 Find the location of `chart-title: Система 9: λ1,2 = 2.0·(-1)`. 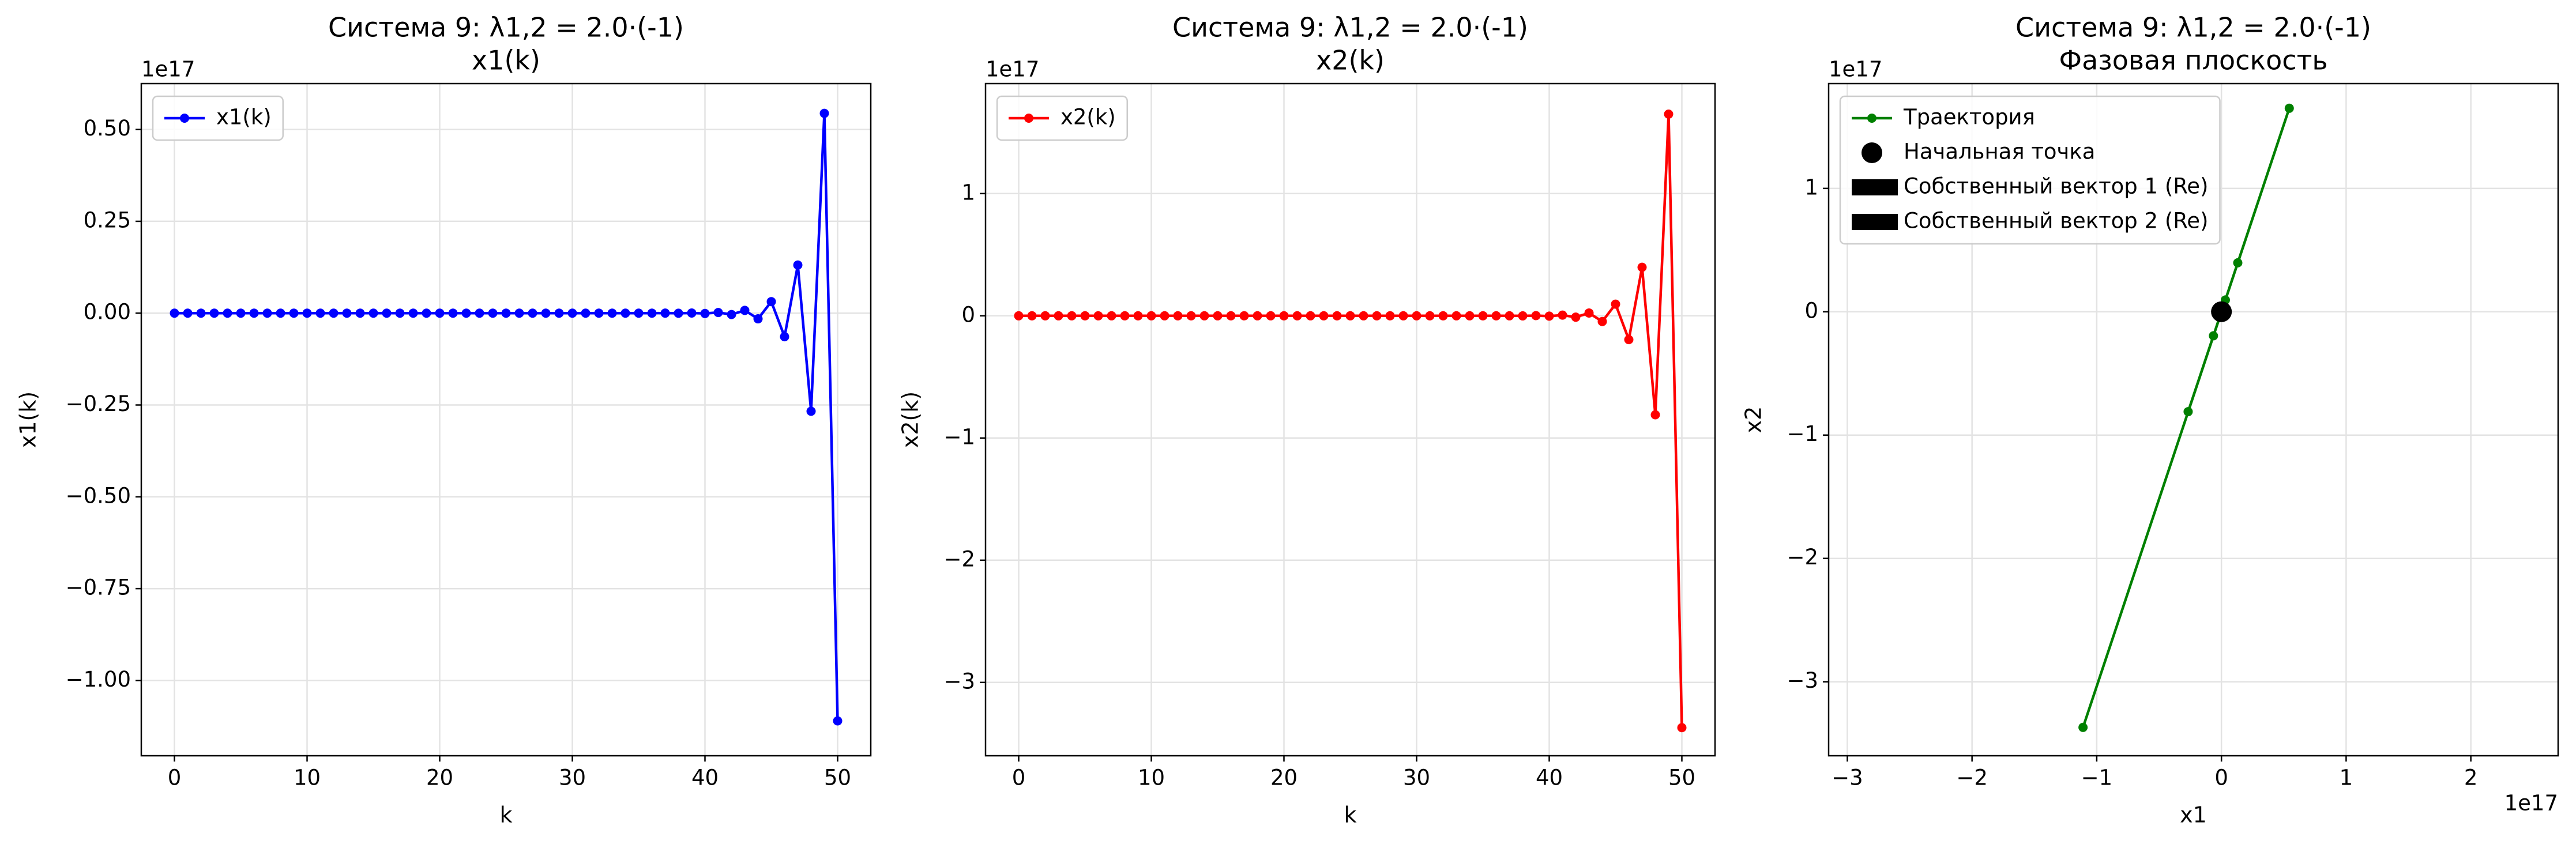

chart-title: Система 9: λ1,2 = 2.0·(-1) is located at coordinates (506, 28).